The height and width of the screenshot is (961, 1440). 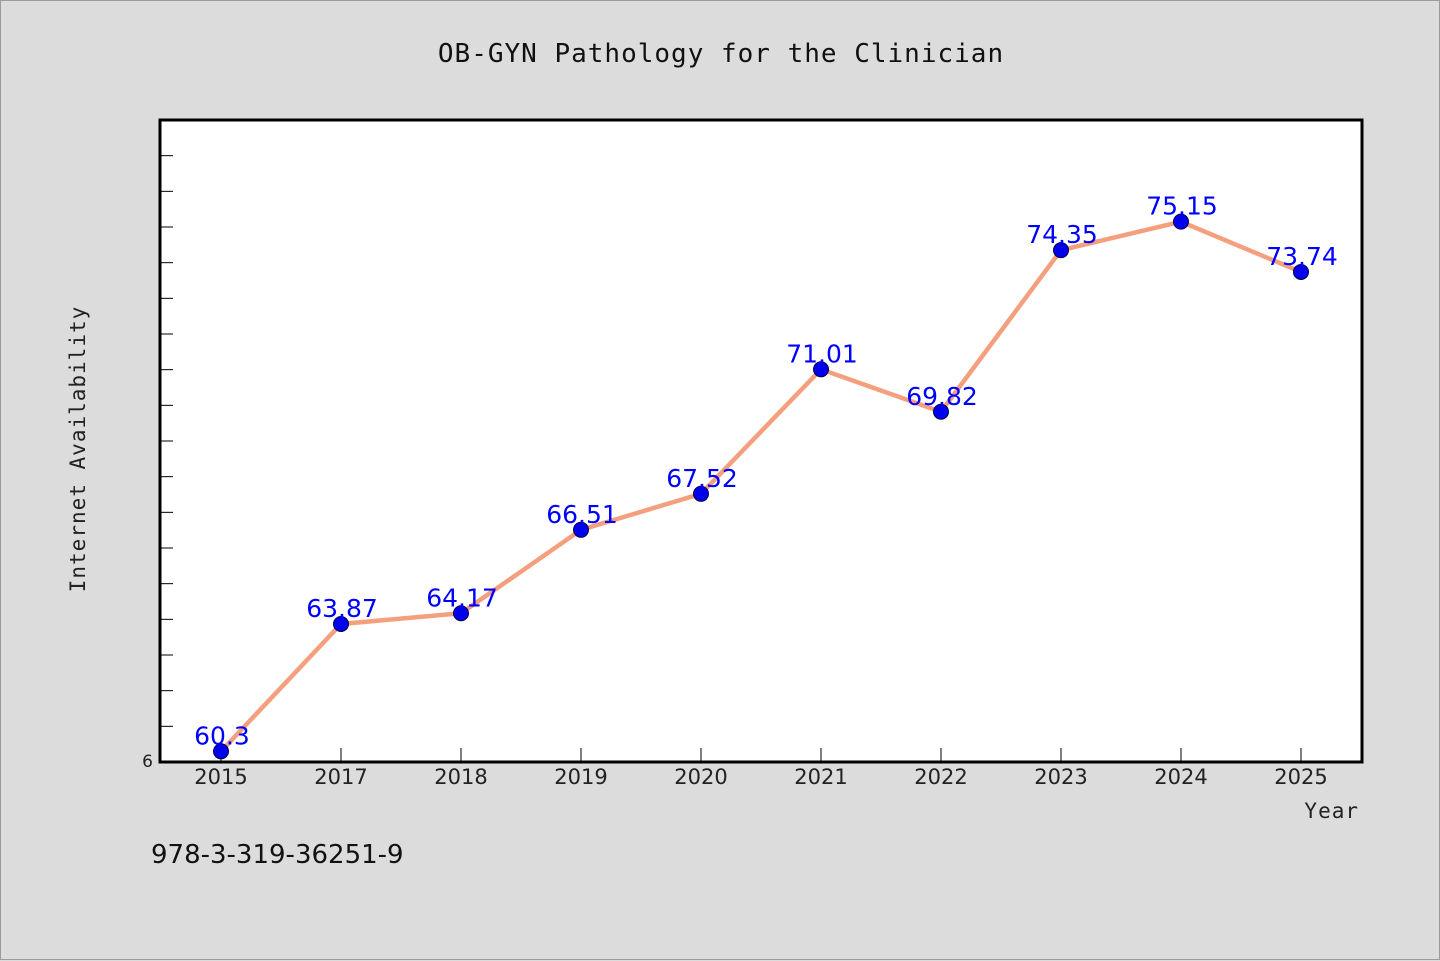 I want to click on x-tick-label: 2022, so click(x=940, y=777).